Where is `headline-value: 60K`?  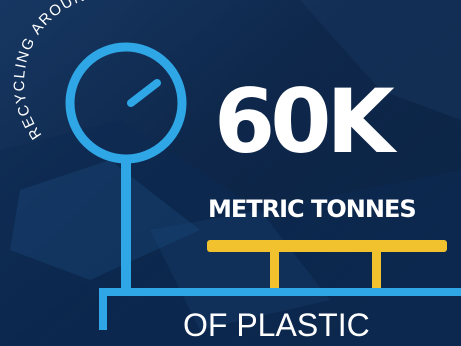 headline-value: 60K is located at coordinates (304, 121).